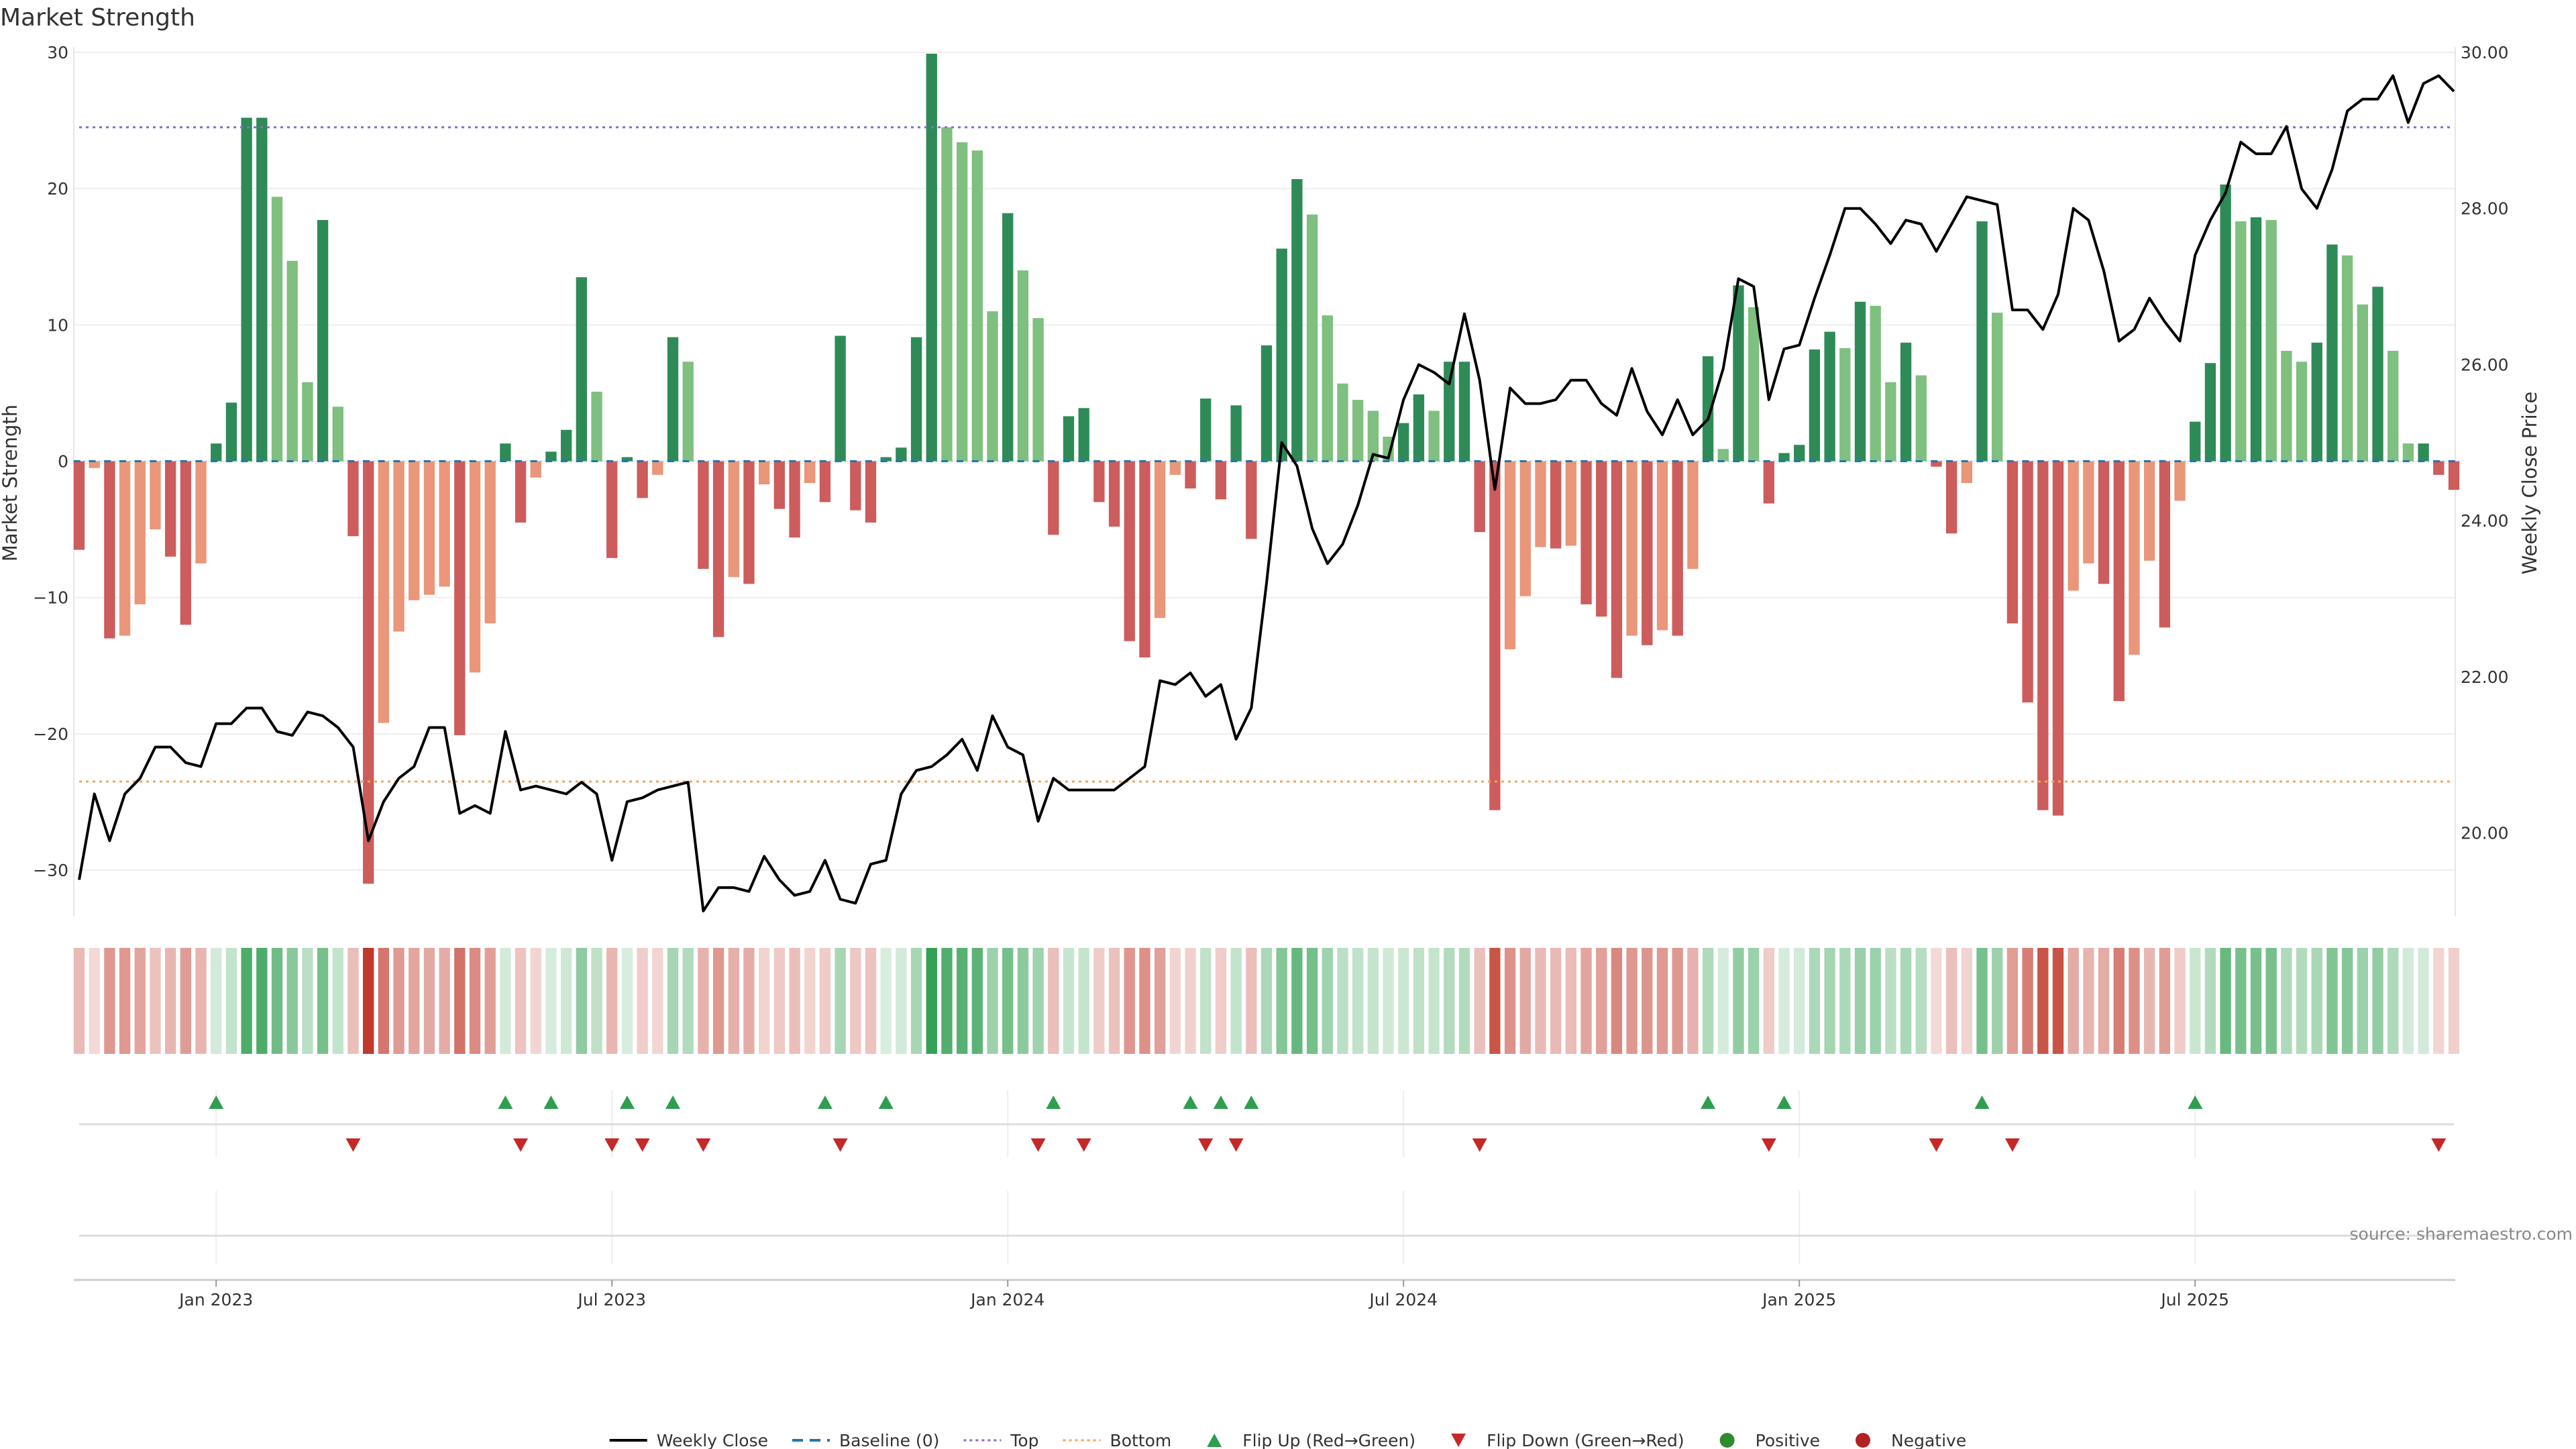 The width and height of the screenshot is (2576, 1449). Describe the element at coordinates (2485, 364) in the screenshot. I see `y2-tick-label: 26.00` at that location.